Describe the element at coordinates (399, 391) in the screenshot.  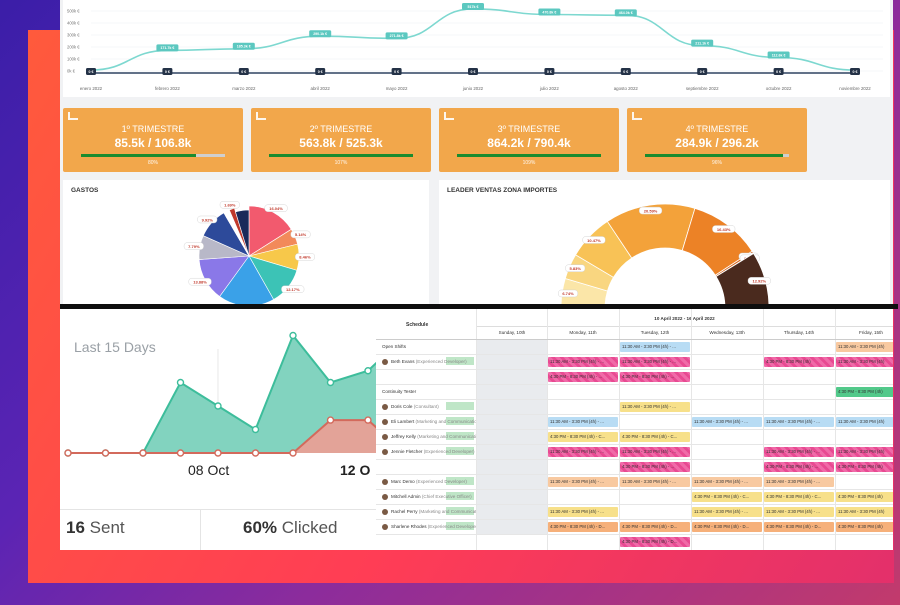
I see `employee-name: Continuity Tester` at that location.